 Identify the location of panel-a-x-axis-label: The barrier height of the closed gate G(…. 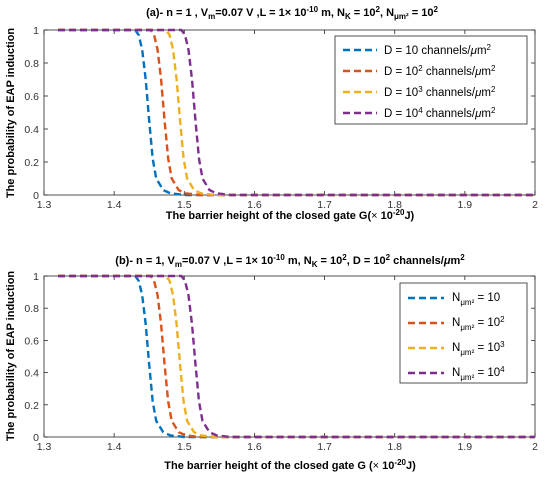
(290, 215).